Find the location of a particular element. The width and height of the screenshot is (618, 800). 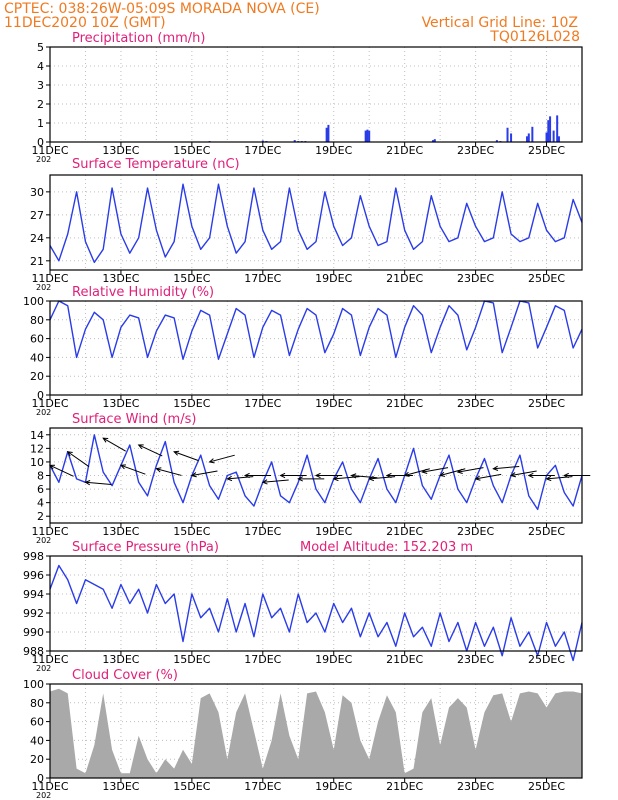

precip-frame is located at coordinates (316, 94).